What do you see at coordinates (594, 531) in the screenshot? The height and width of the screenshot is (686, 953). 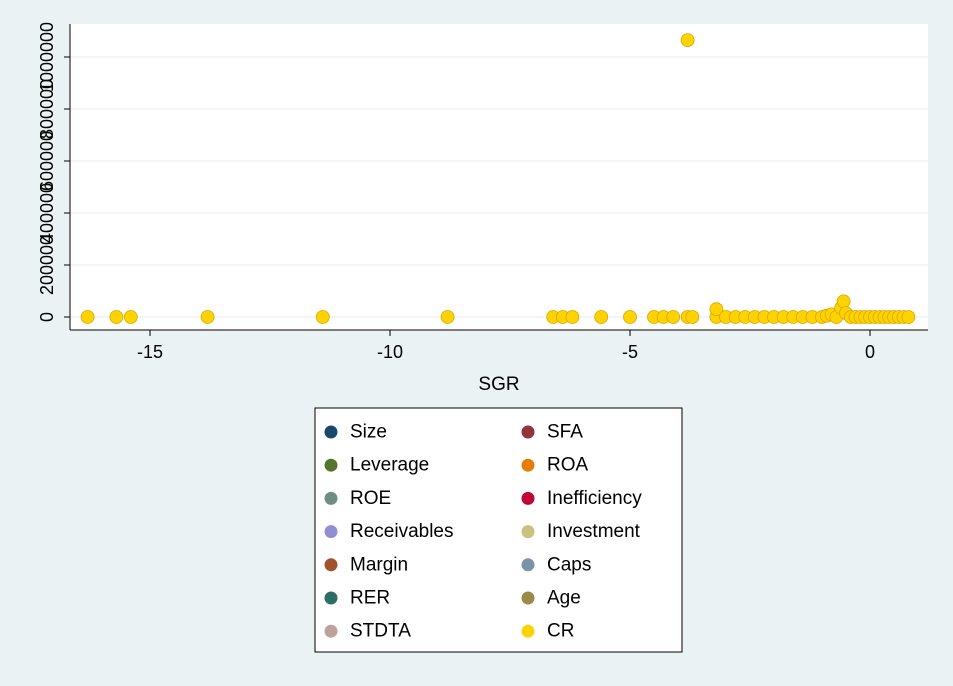 I see `legend-label: Investment` at bounding box center [594, 531].